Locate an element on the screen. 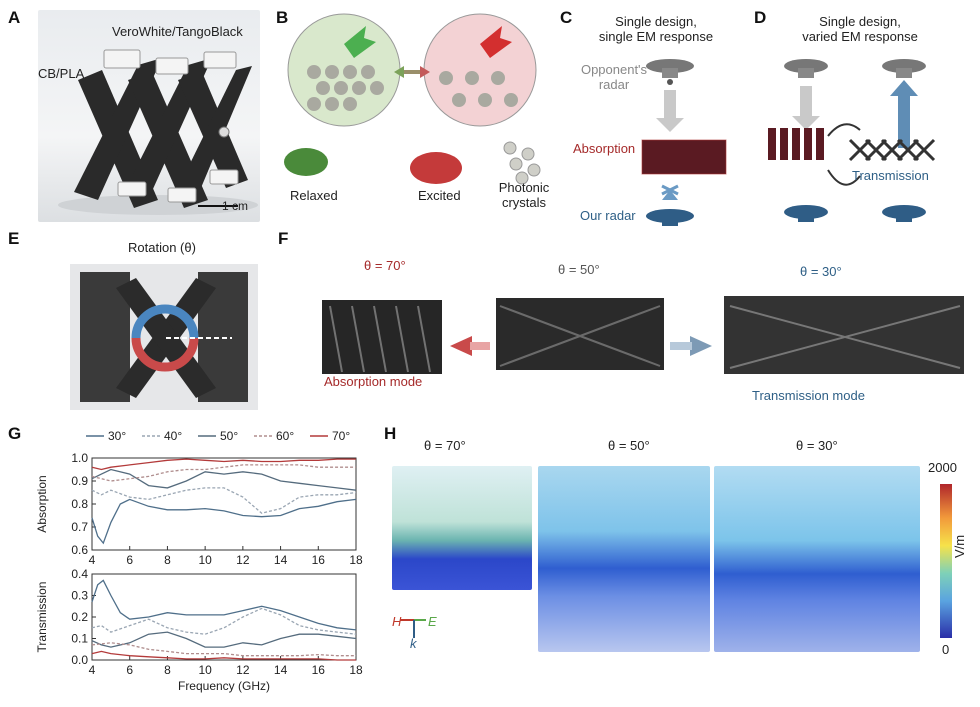  photonic-label-line1: Photonic is located at coordinates (524, 187).